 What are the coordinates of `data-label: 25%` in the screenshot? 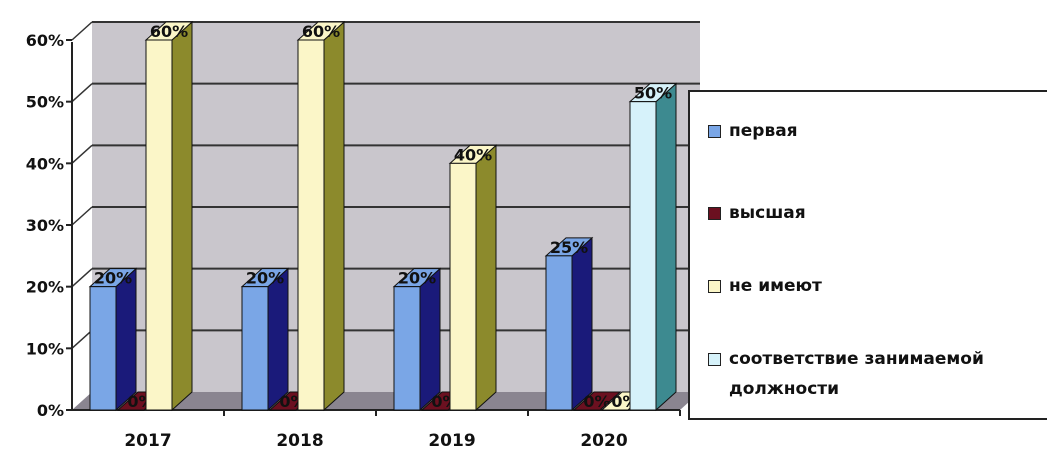 It's located at (569, 247).